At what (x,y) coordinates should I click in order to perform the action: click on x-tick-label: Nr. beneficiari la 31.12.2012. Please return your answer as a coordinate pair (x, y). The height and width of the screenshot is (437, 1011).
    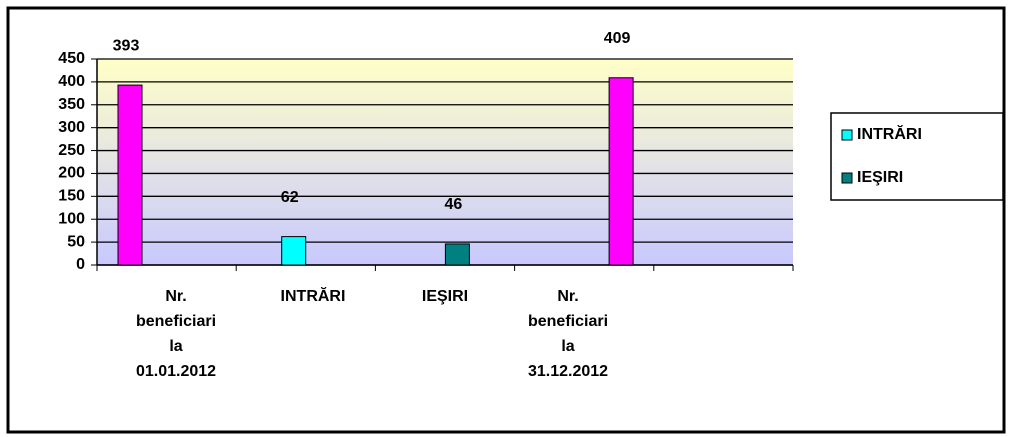
    Looking at the image, I should click on (568, 334).